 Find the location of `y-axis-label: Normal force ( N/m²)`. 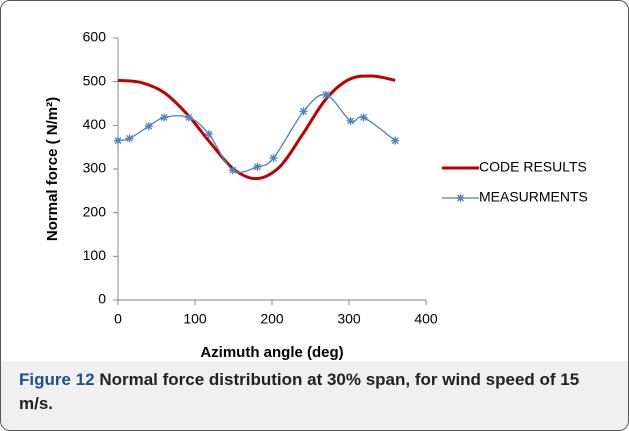

y-axis-label: Normal force ( N/m²) is located at coordinates (52, 169).